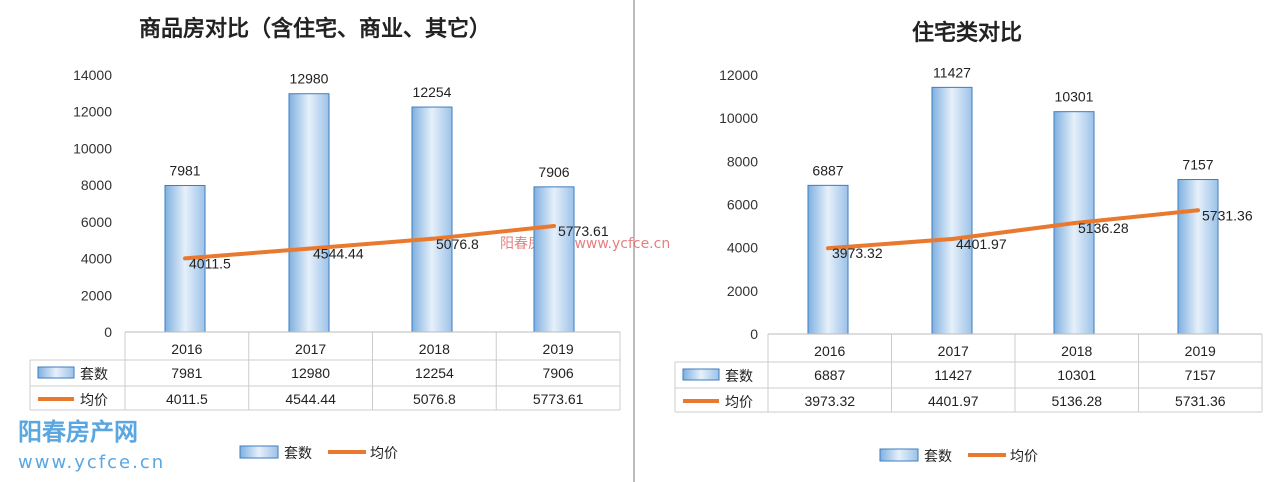  Describe the element at coordinates (1103, 228) in the screenshot. I see `chart2-line-label: 5136.28` at that location.